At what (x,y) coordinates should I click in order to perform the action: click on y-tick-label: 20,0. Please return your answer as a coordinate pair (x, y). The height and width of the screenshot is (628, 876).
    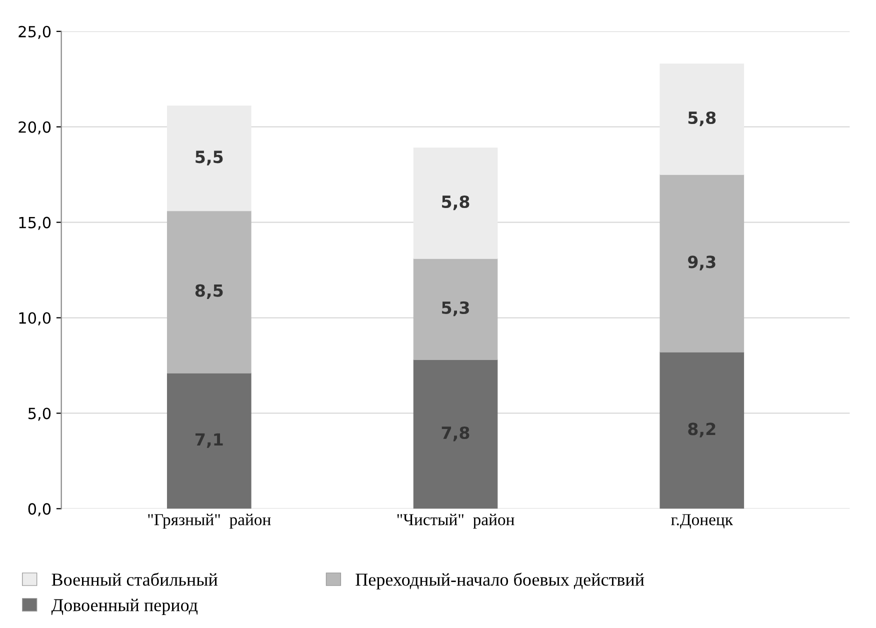
    Looking at the image, I should click on (34, 127).